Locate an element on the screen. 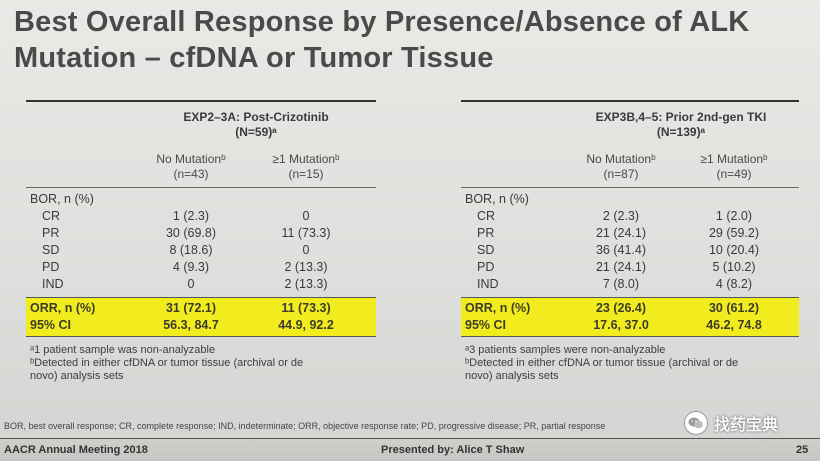 Image resolution: width=820 pixels, height=461 pixels. ci-row: 95% CI 56.3, 84.7 44.9, 92.2 is located at coordinates (201, 325).